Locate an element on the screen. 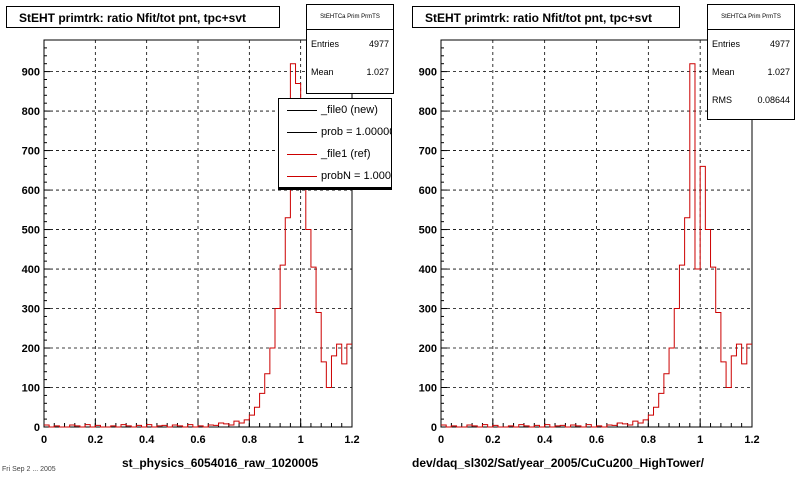  stats-rms-value: 0.08644 is located at coordinates (773, 100).